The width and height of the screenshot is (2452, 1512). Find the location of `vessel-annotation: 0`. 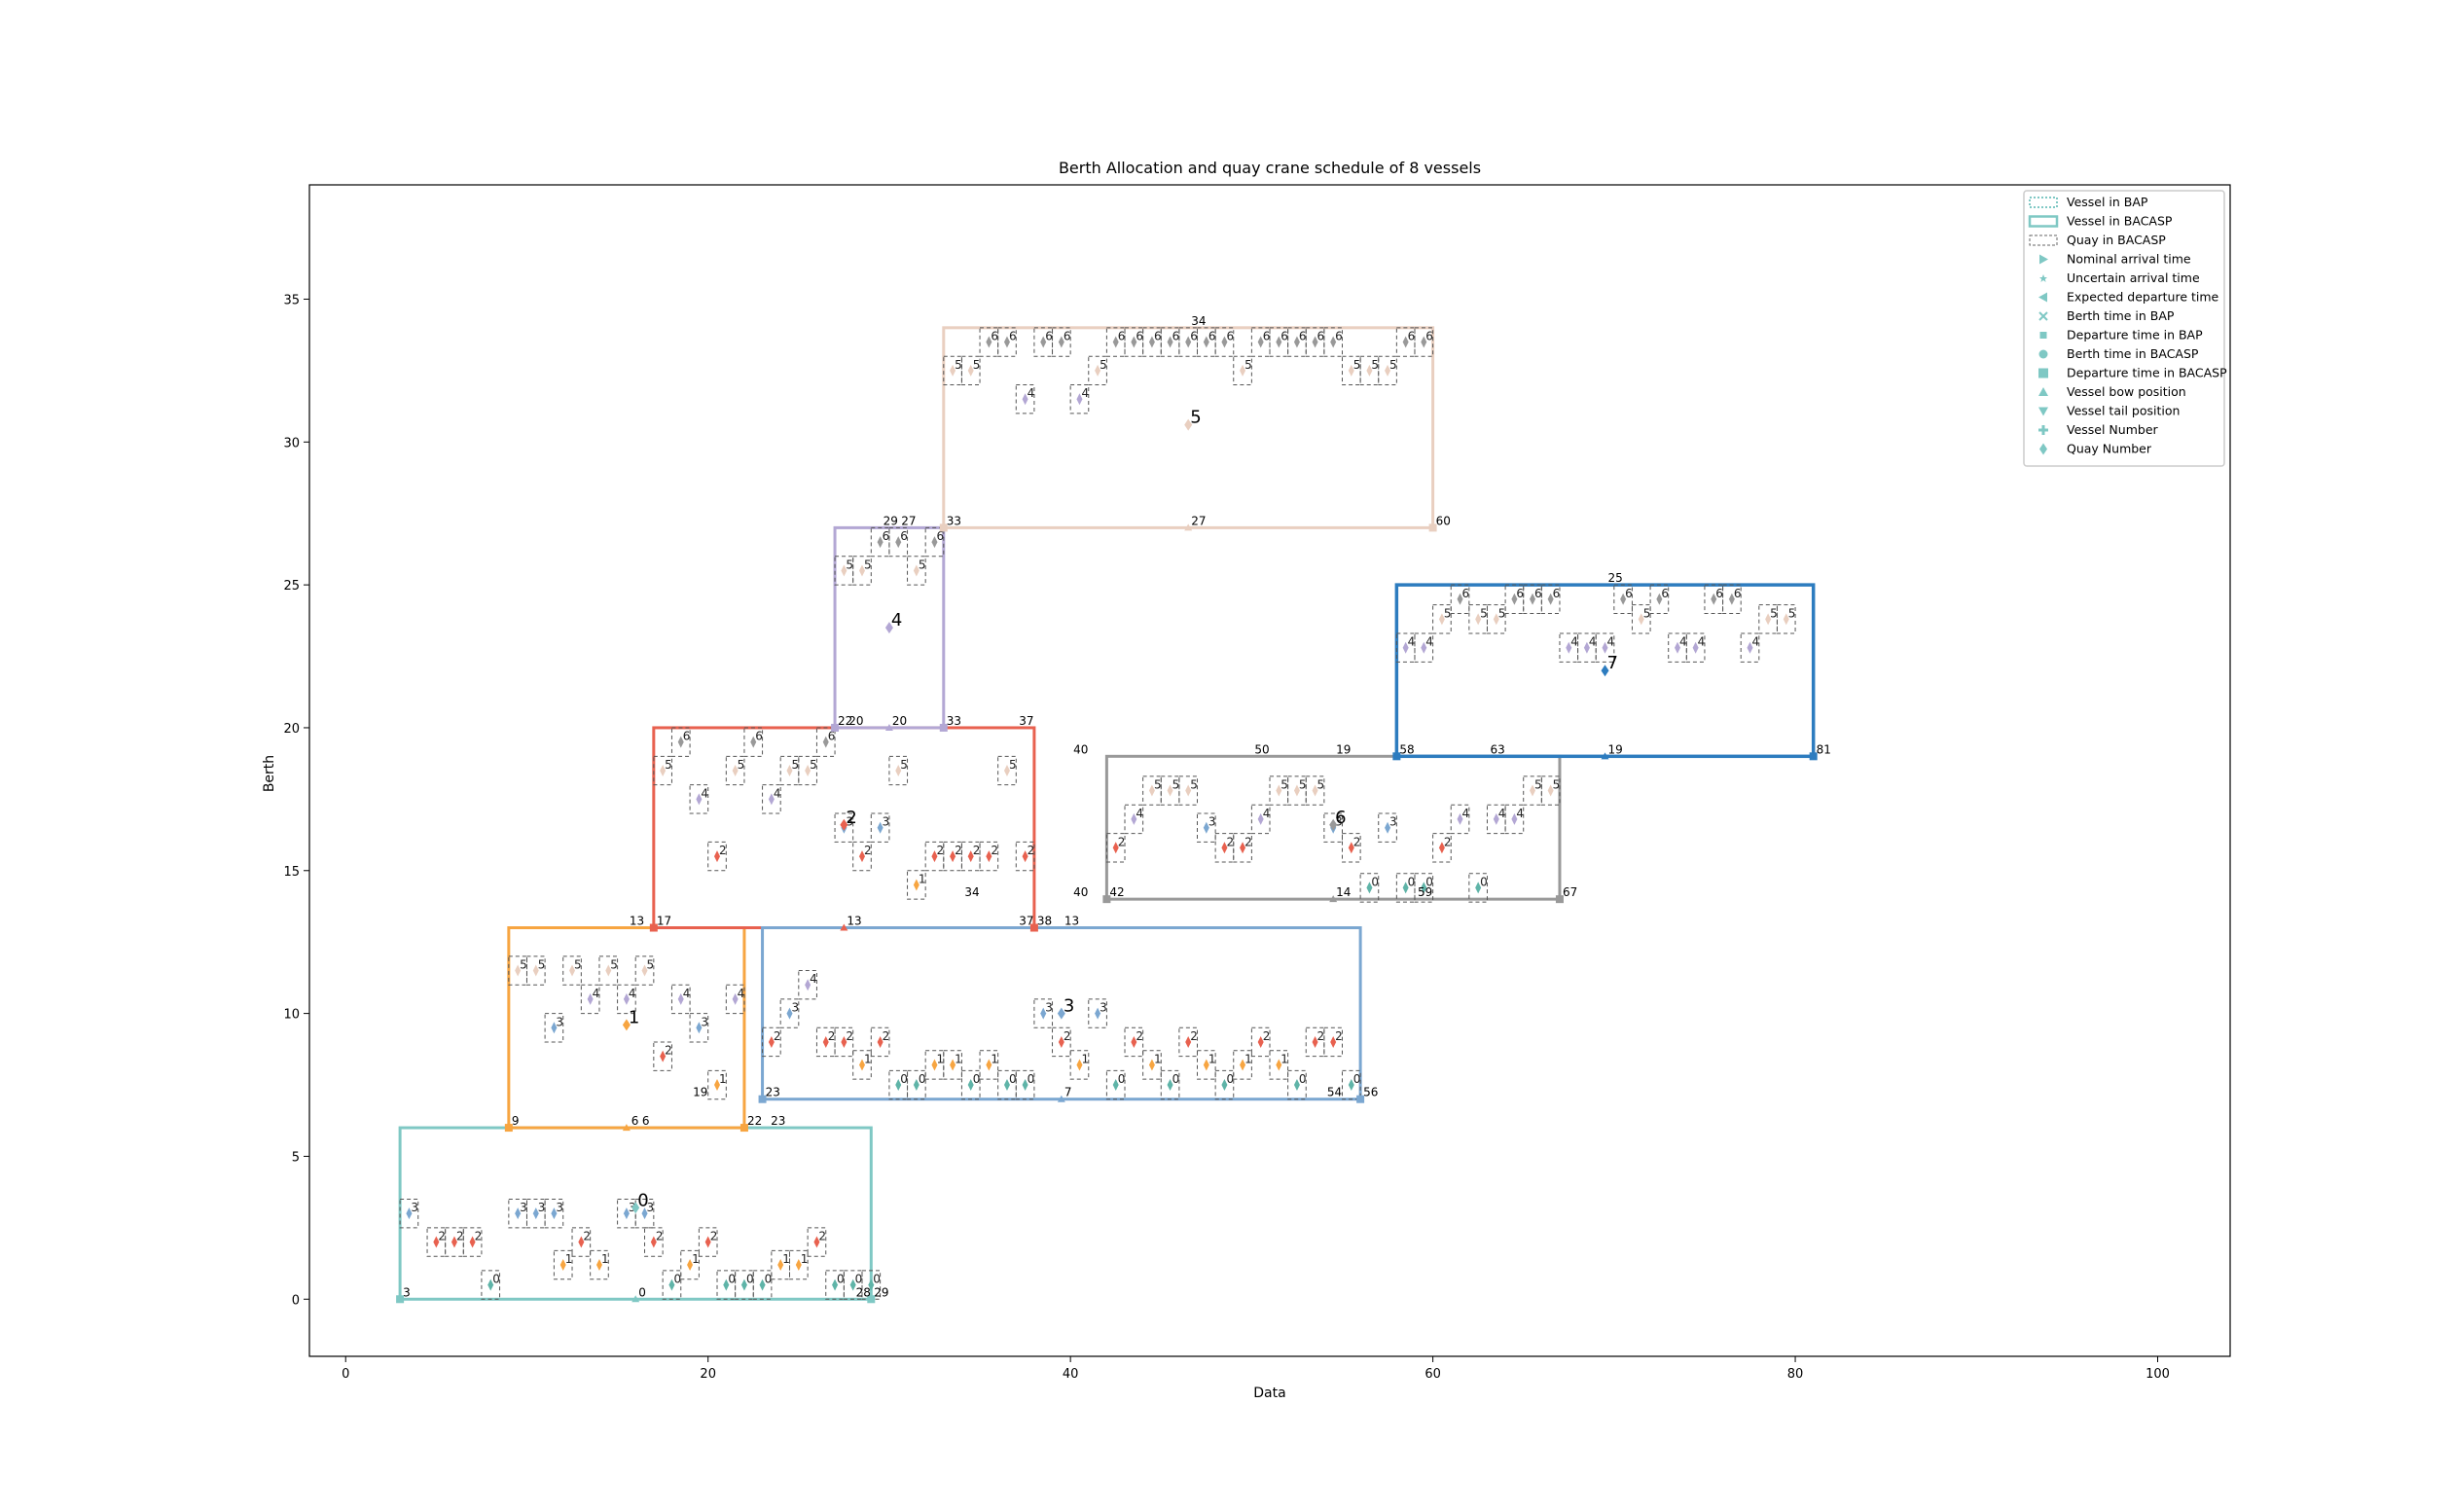

vessel-annotation: 0 is located at coordinates (642, 1292).